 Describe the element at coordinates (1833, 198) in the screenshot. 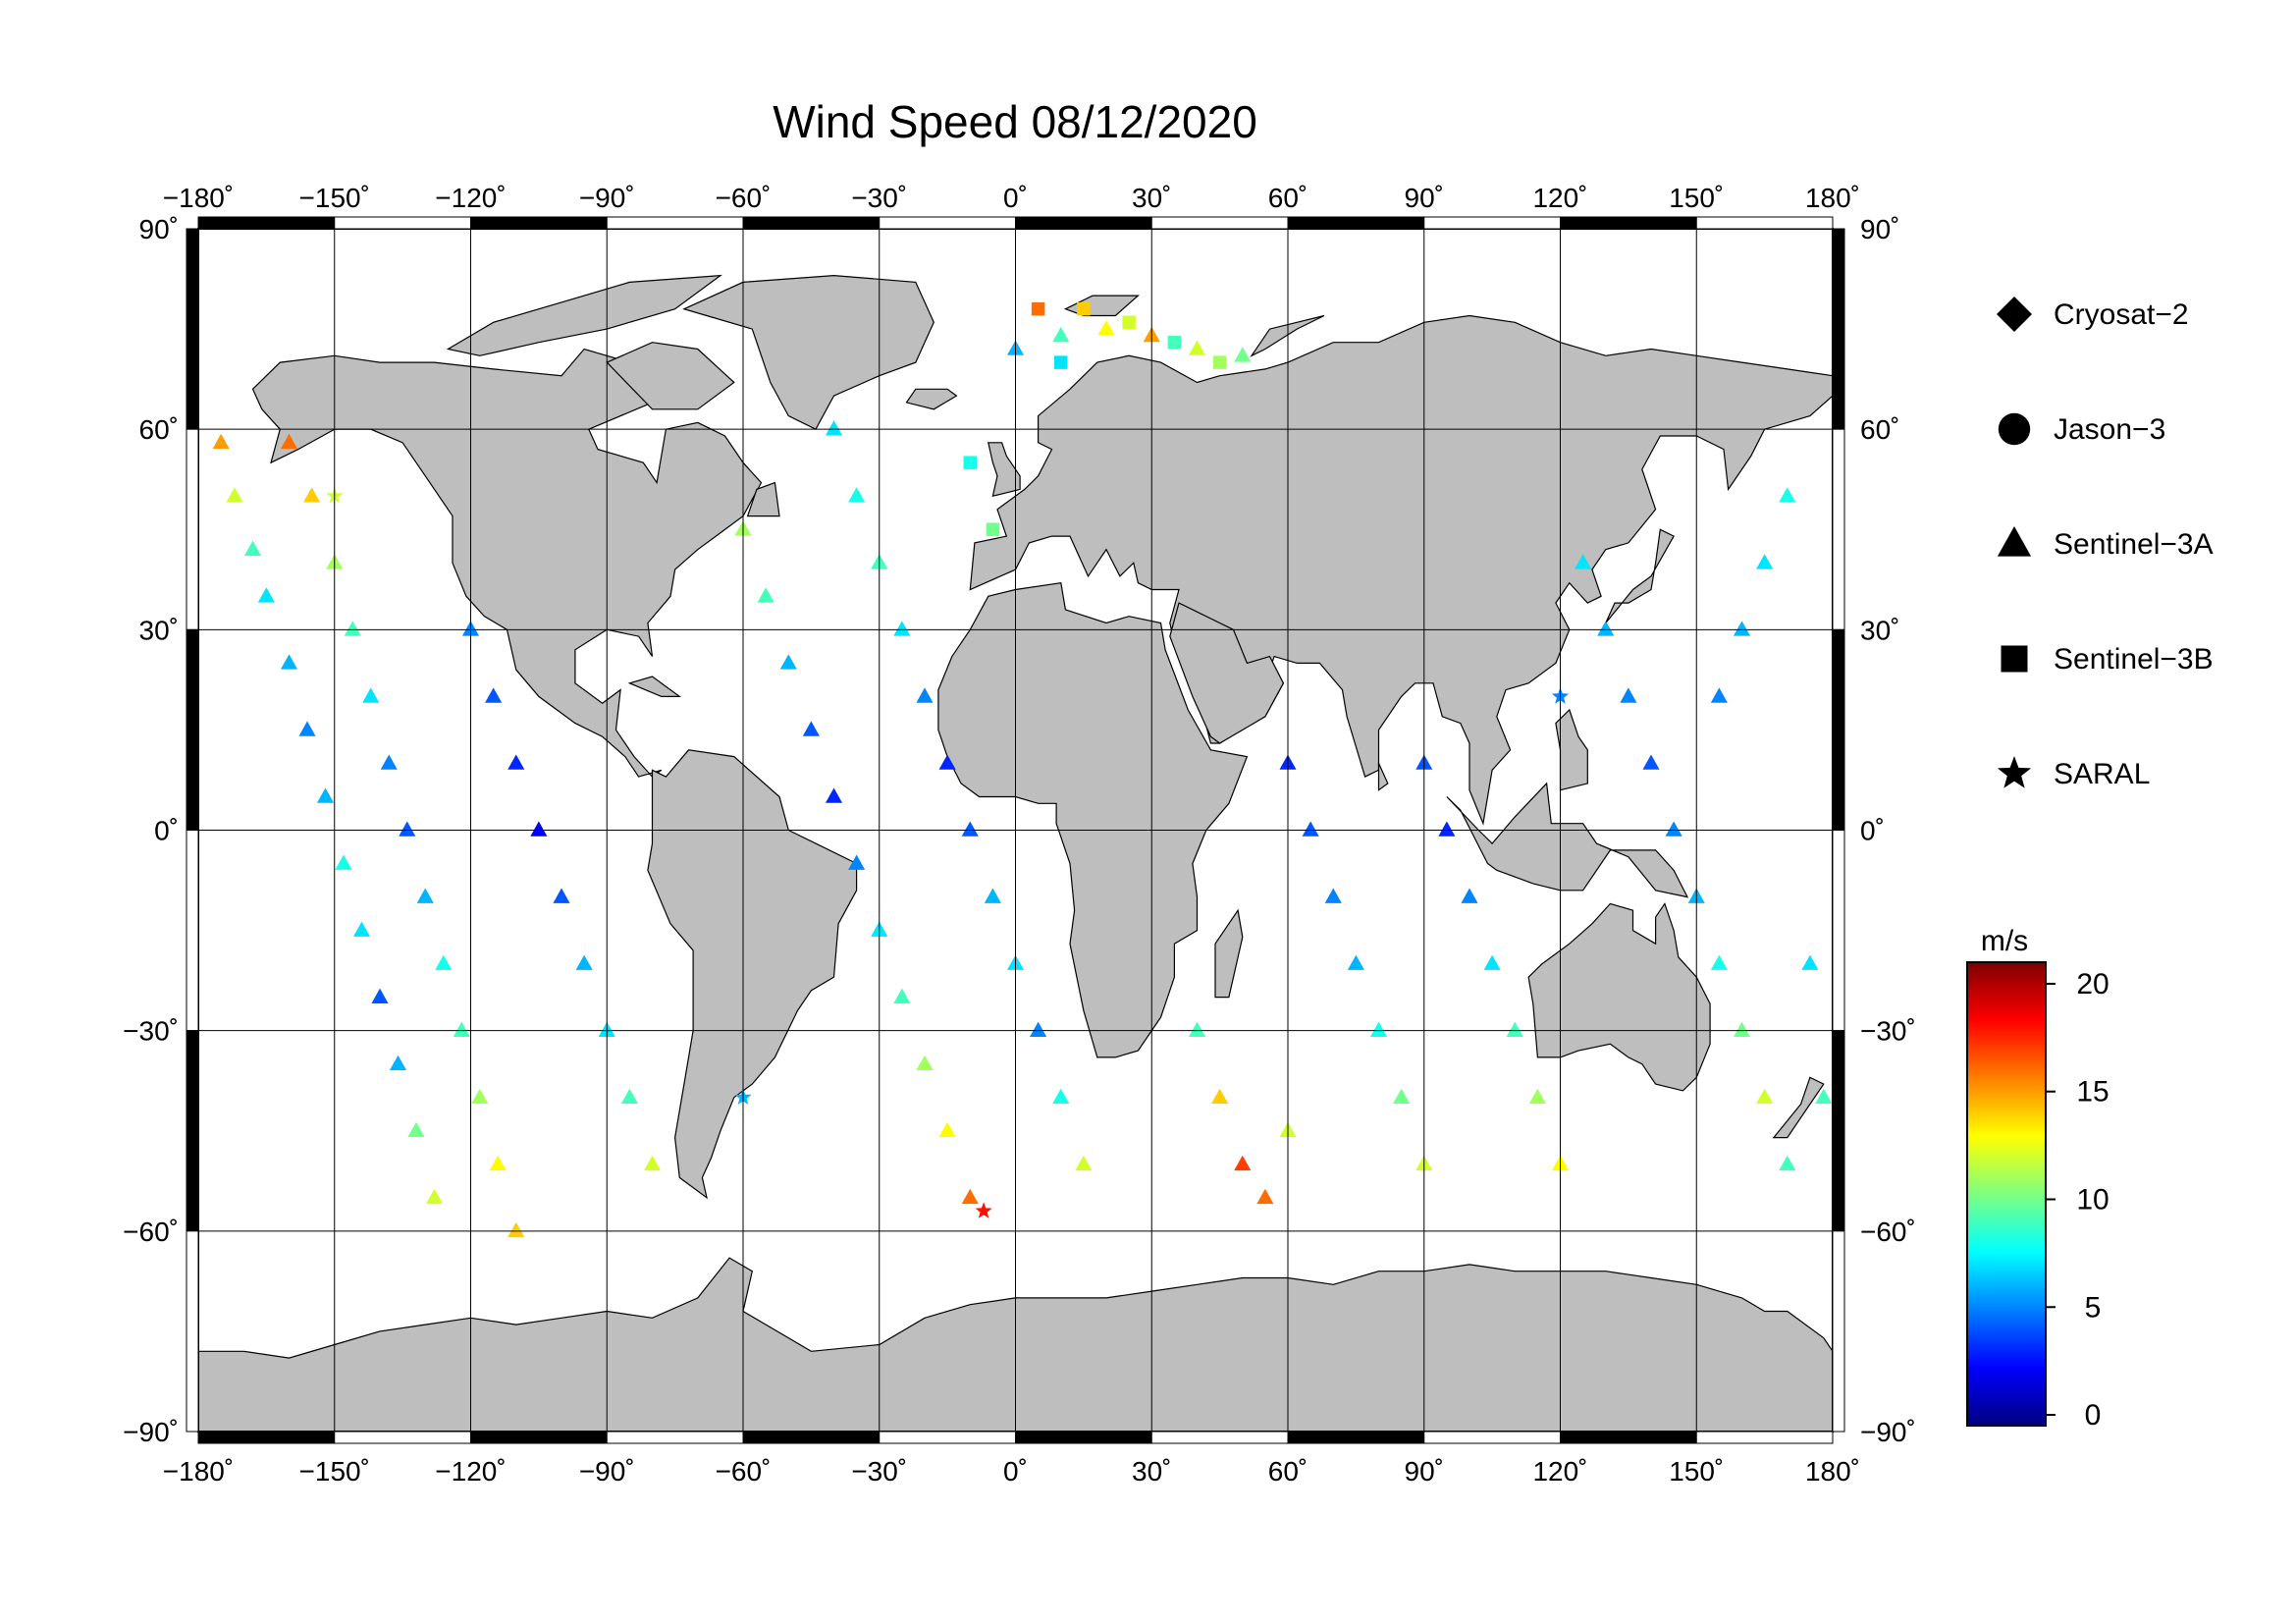

I see `lon-tick-label-top: 180˚` at that location.